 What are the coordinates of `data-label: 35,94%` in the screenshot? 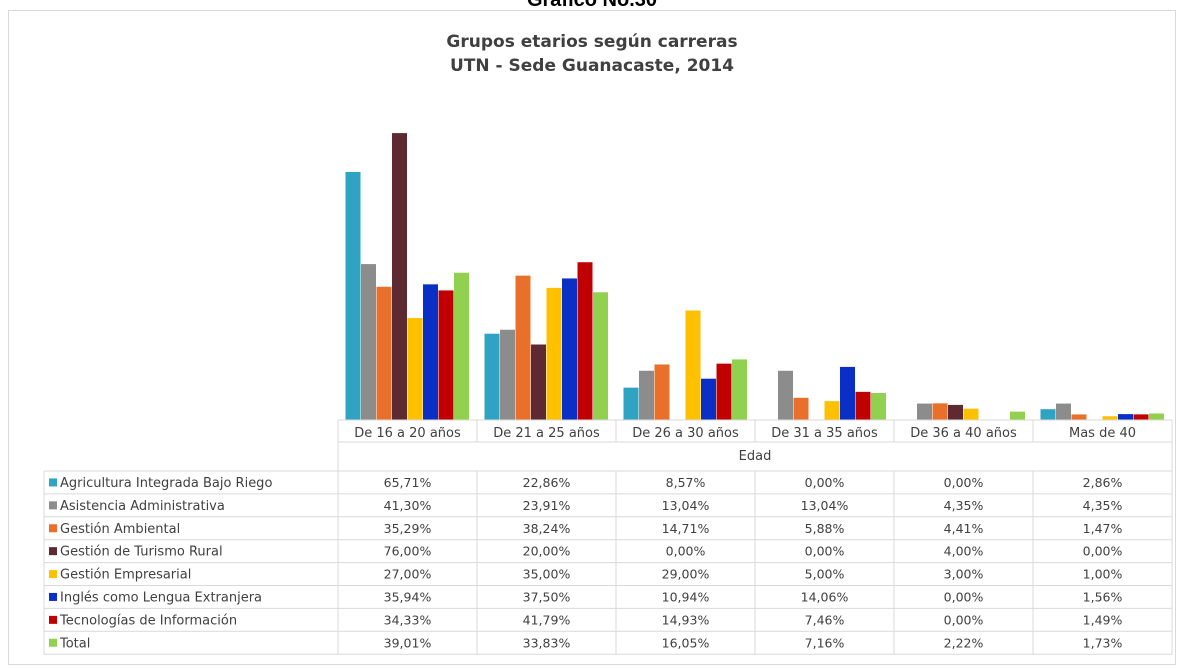 It's located at (408, 596).